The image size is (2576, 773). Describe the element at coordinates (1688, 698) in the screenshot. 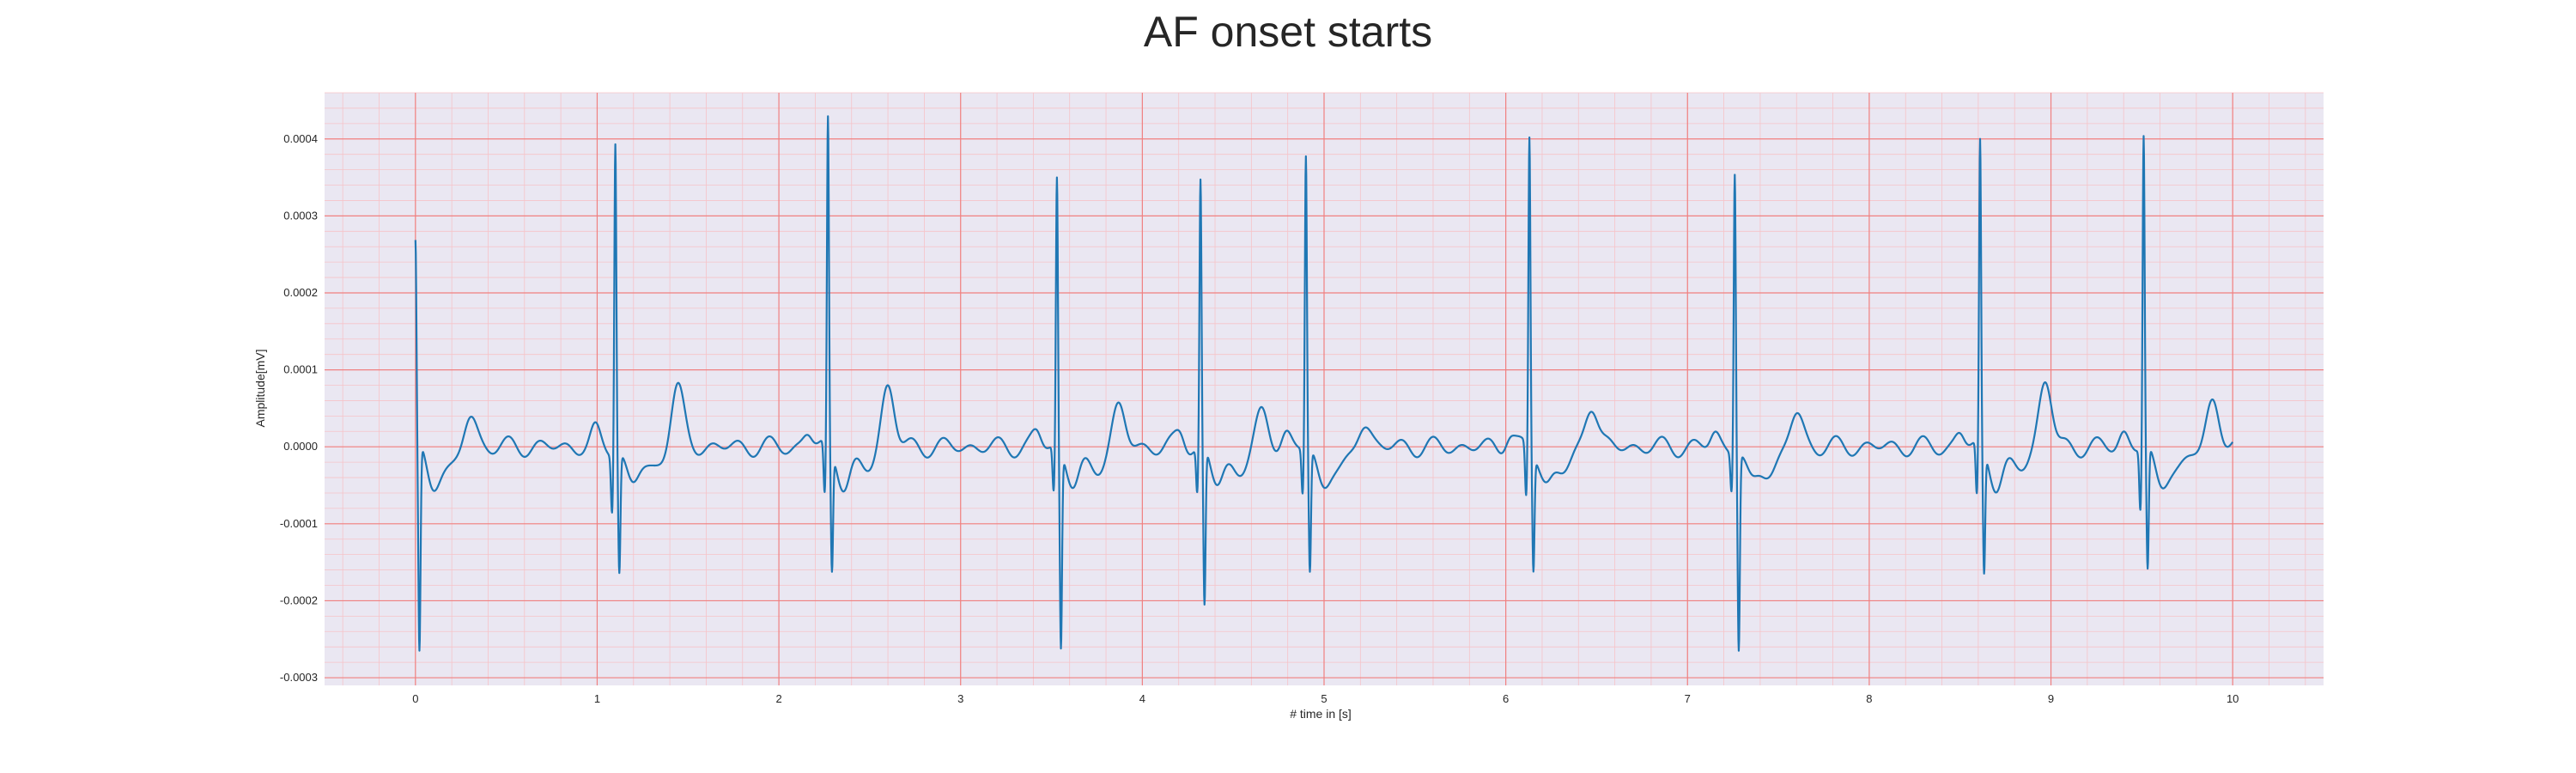

I see `x-tick-label: 7` at that location.